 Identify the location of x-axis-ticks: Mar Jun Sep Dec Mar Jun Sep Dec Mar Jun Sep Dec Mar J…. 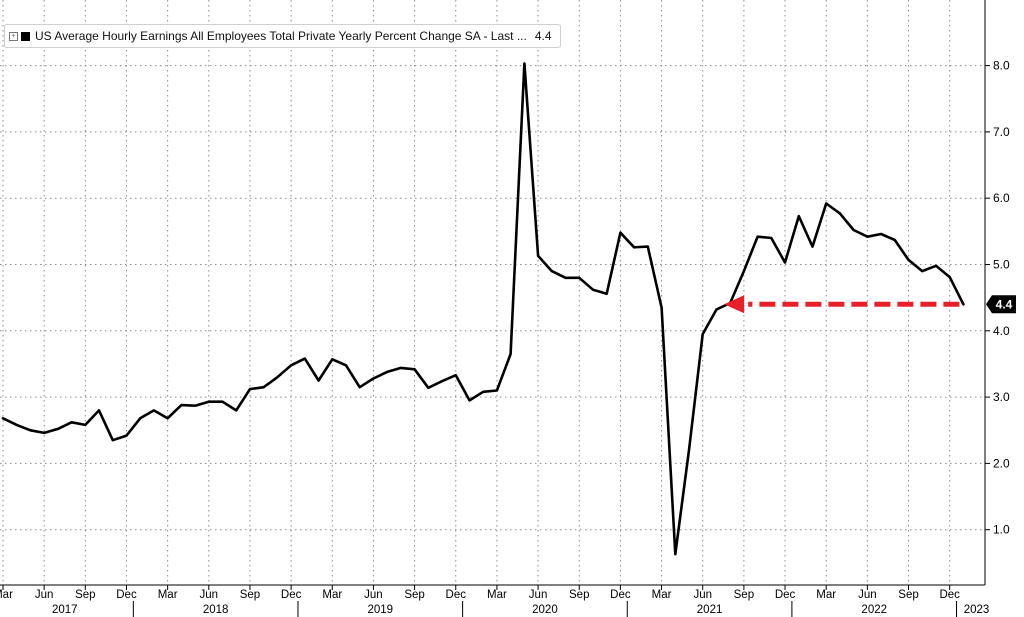
(494, 601).